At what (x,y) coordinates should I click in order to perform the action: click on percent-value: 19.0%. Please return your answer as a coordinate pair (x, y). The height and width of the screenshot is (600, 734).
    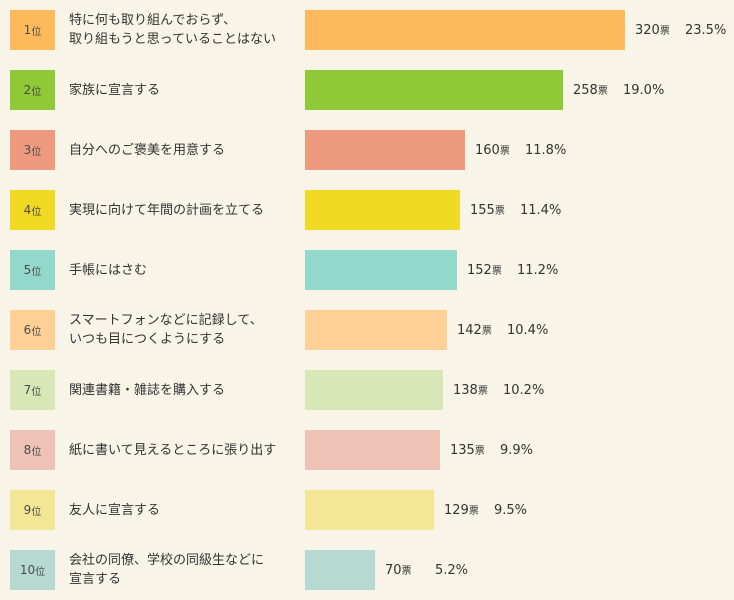
    Looking at the image, I should click on (644, 90).